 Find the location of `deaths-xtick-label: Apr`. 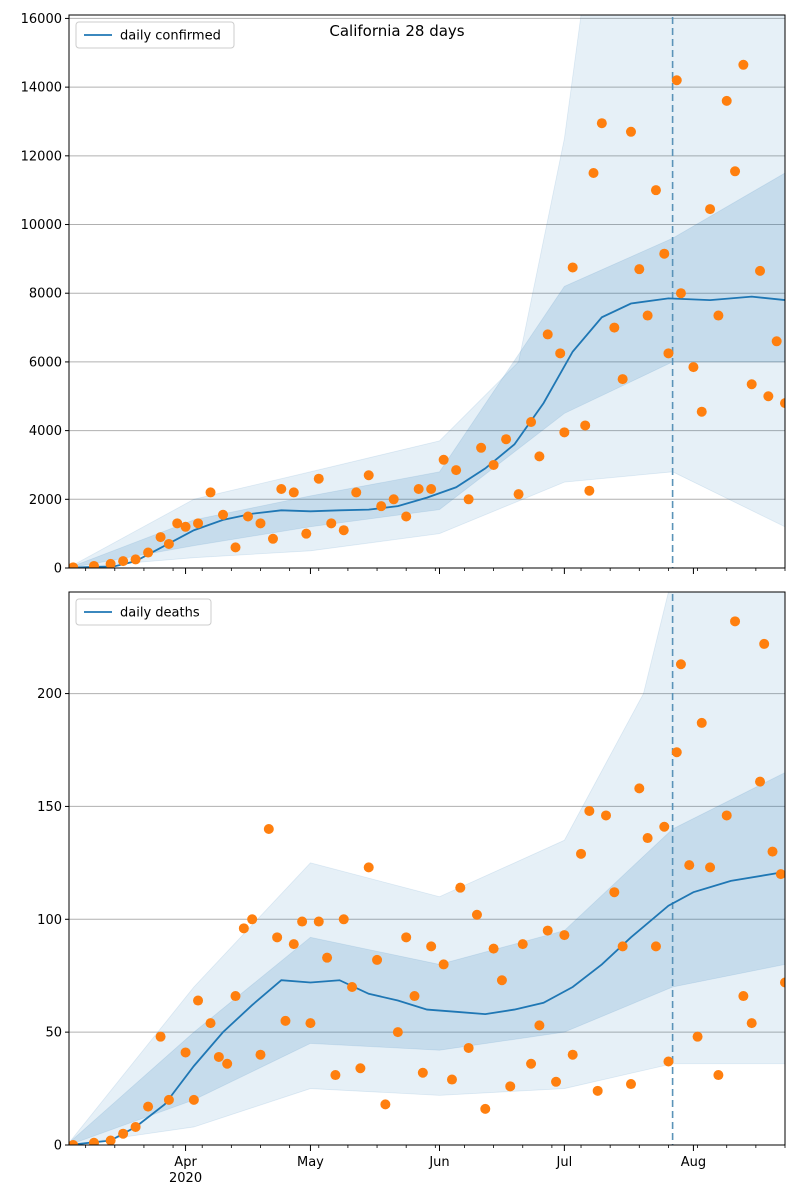

deaths-xtick-label: Apr is located at coordinates (185, 1162).